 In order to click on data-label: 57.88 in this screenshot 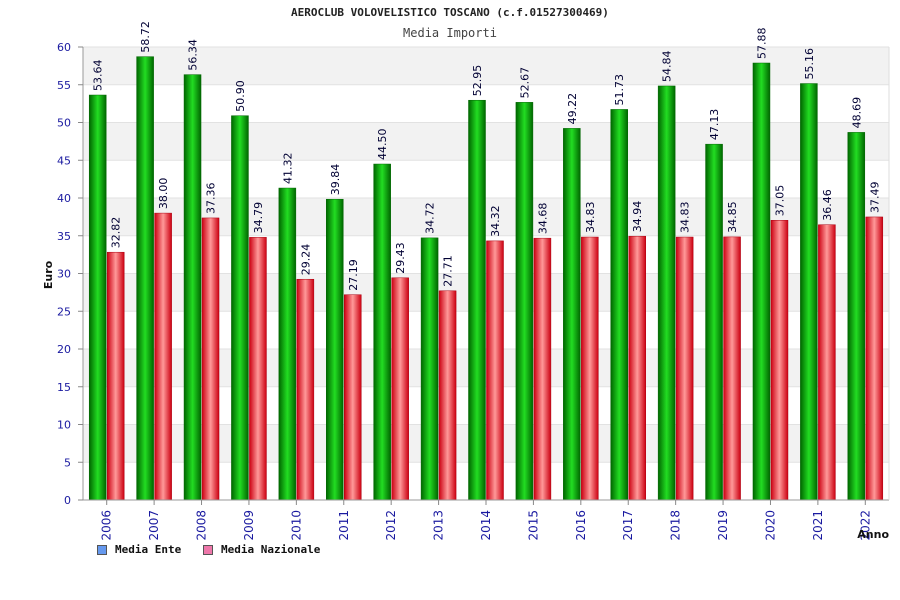, I will do `click(761, 44)`.